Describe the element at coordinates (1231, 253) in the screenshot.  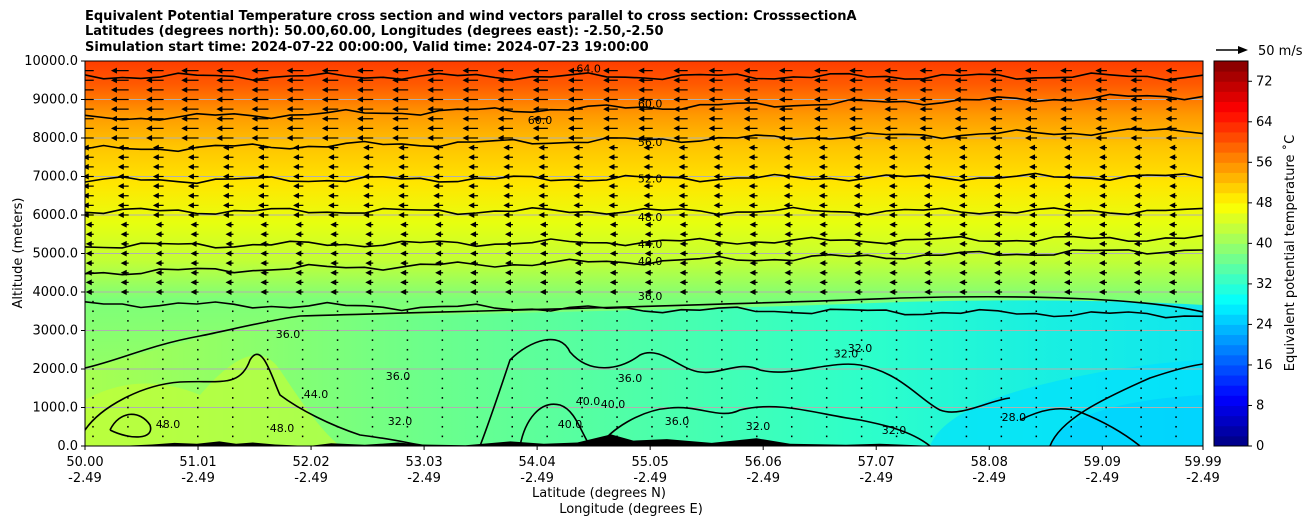
I see `colorbar-frame` at that location.